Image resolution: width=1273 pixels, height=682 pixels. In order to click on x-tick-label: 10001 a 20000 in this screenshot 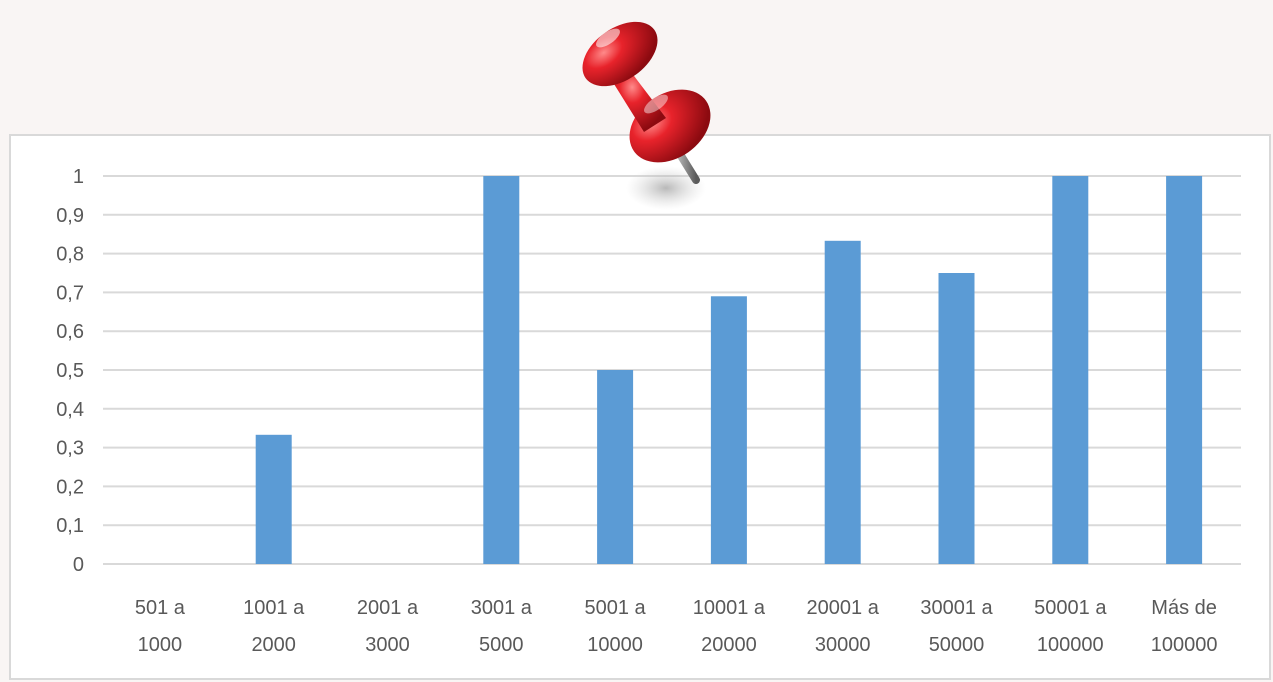, I will do `click(729, 626)`.